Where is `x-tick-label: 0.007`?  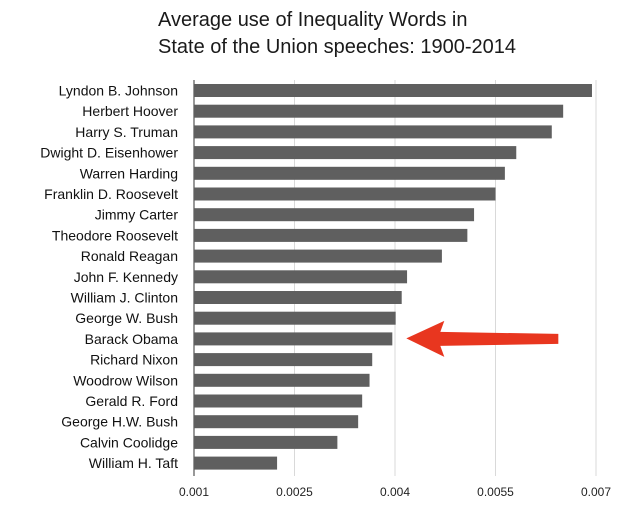 x-tick-label: 0.007 is located at coordinates (596, 492).